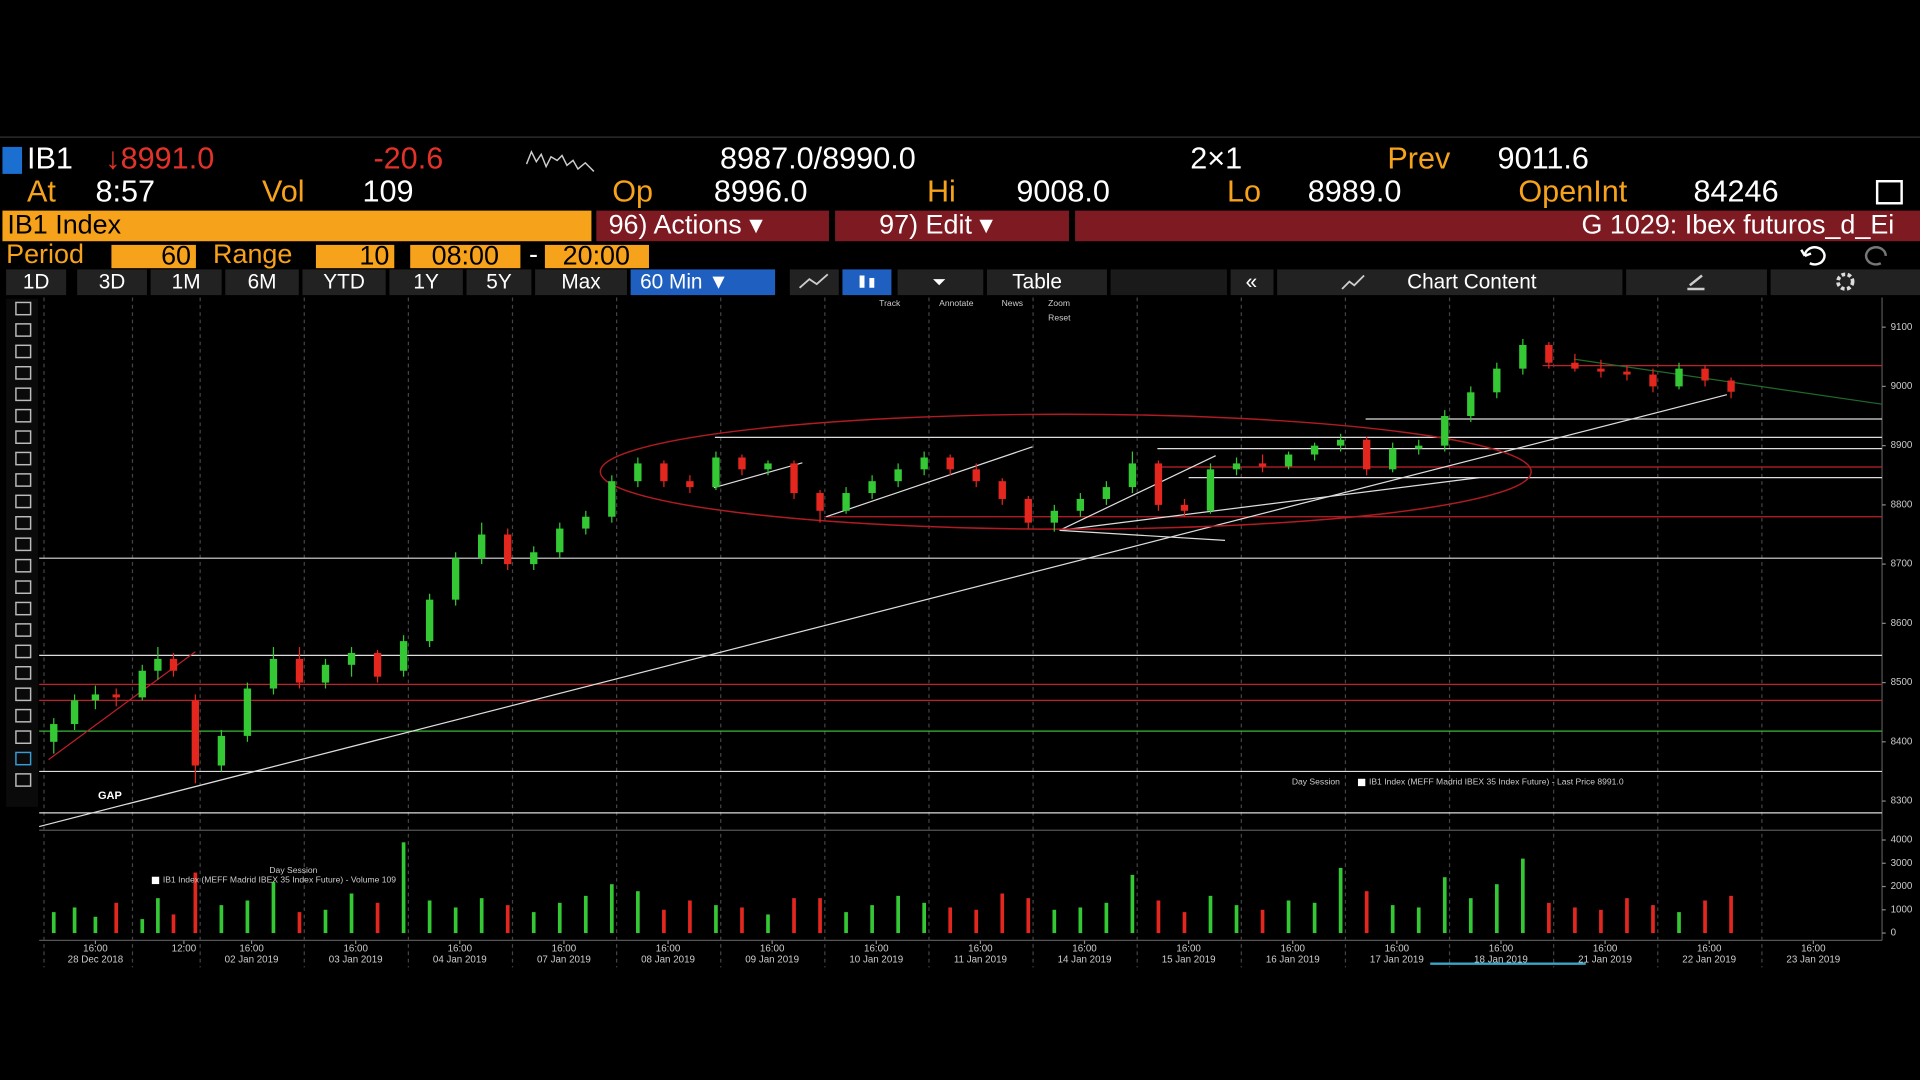 The image size is (1920, 1080). I want to click on range-button: 1M, so click(186, 281).